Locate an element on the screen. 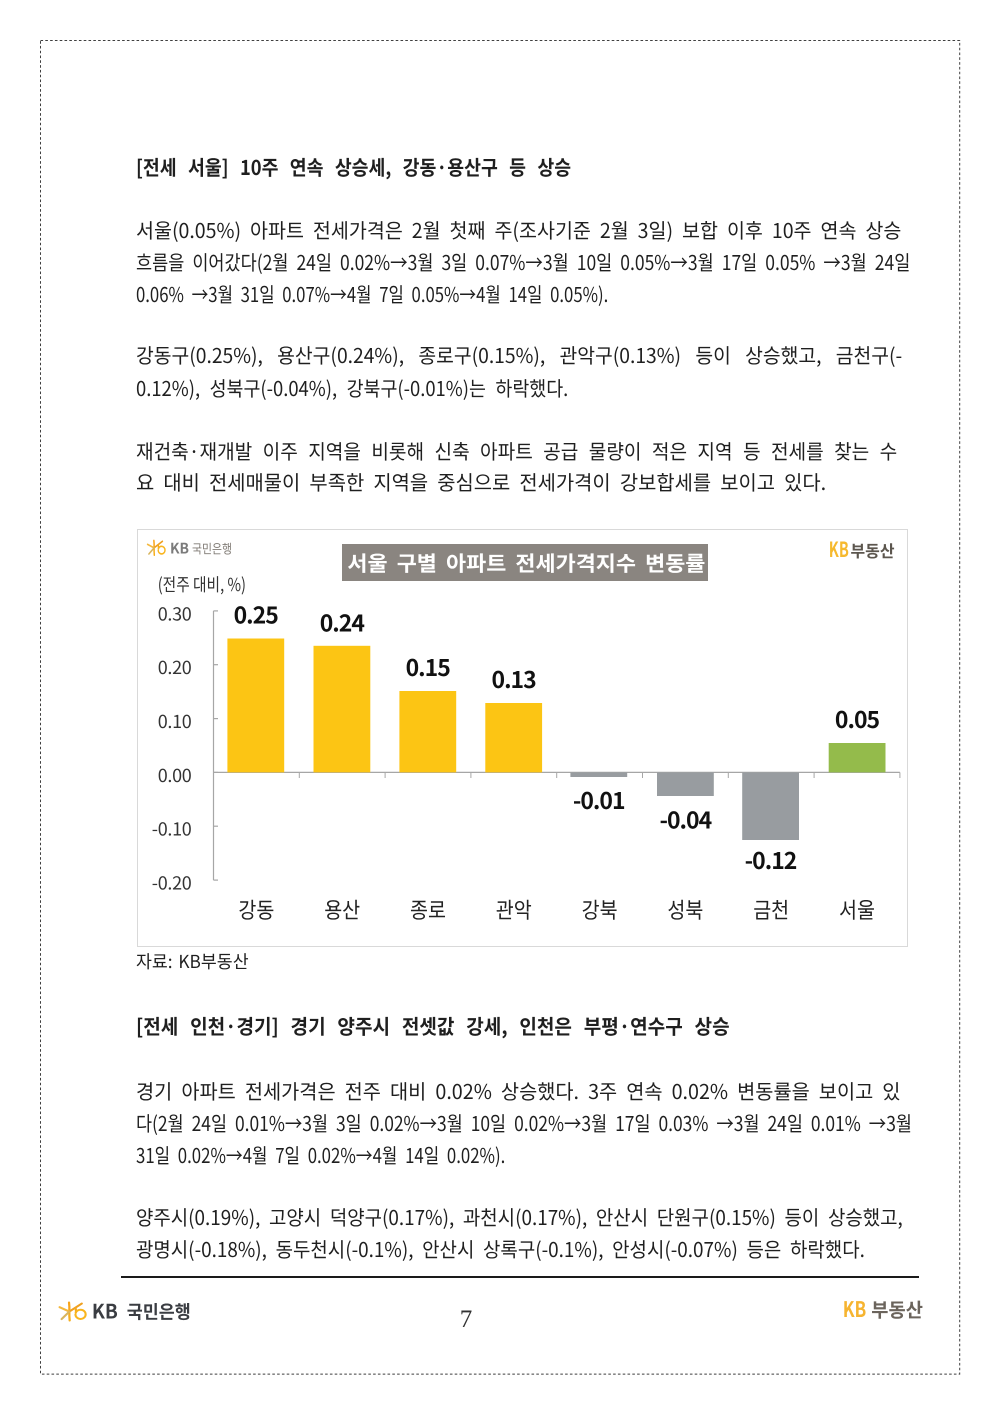  svg-text: 강북 is located at coordinates (600, 909).